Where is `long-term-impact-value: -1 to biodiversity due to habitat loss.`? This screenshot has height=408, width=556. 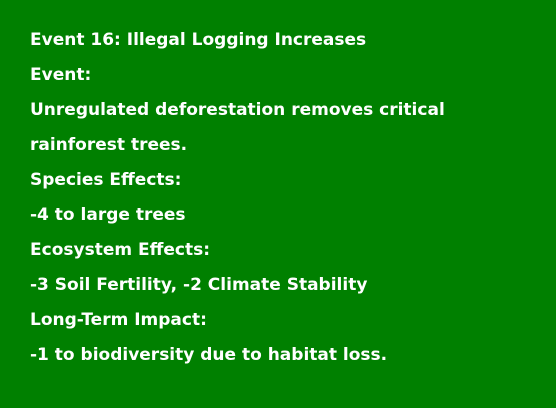
long-term-impact-value: -1 to biodiversity due to habitat loss. is located at coordinates (209, 355).